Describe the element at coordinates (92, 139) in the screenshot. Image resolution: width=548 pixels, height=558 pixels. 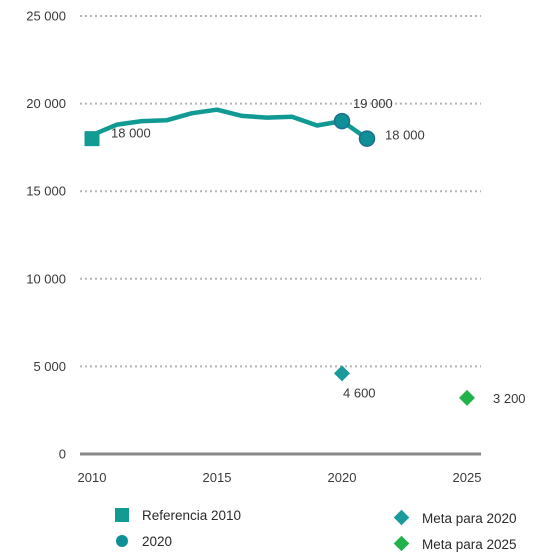
I see `marker-square-referencia-2010` at that location.